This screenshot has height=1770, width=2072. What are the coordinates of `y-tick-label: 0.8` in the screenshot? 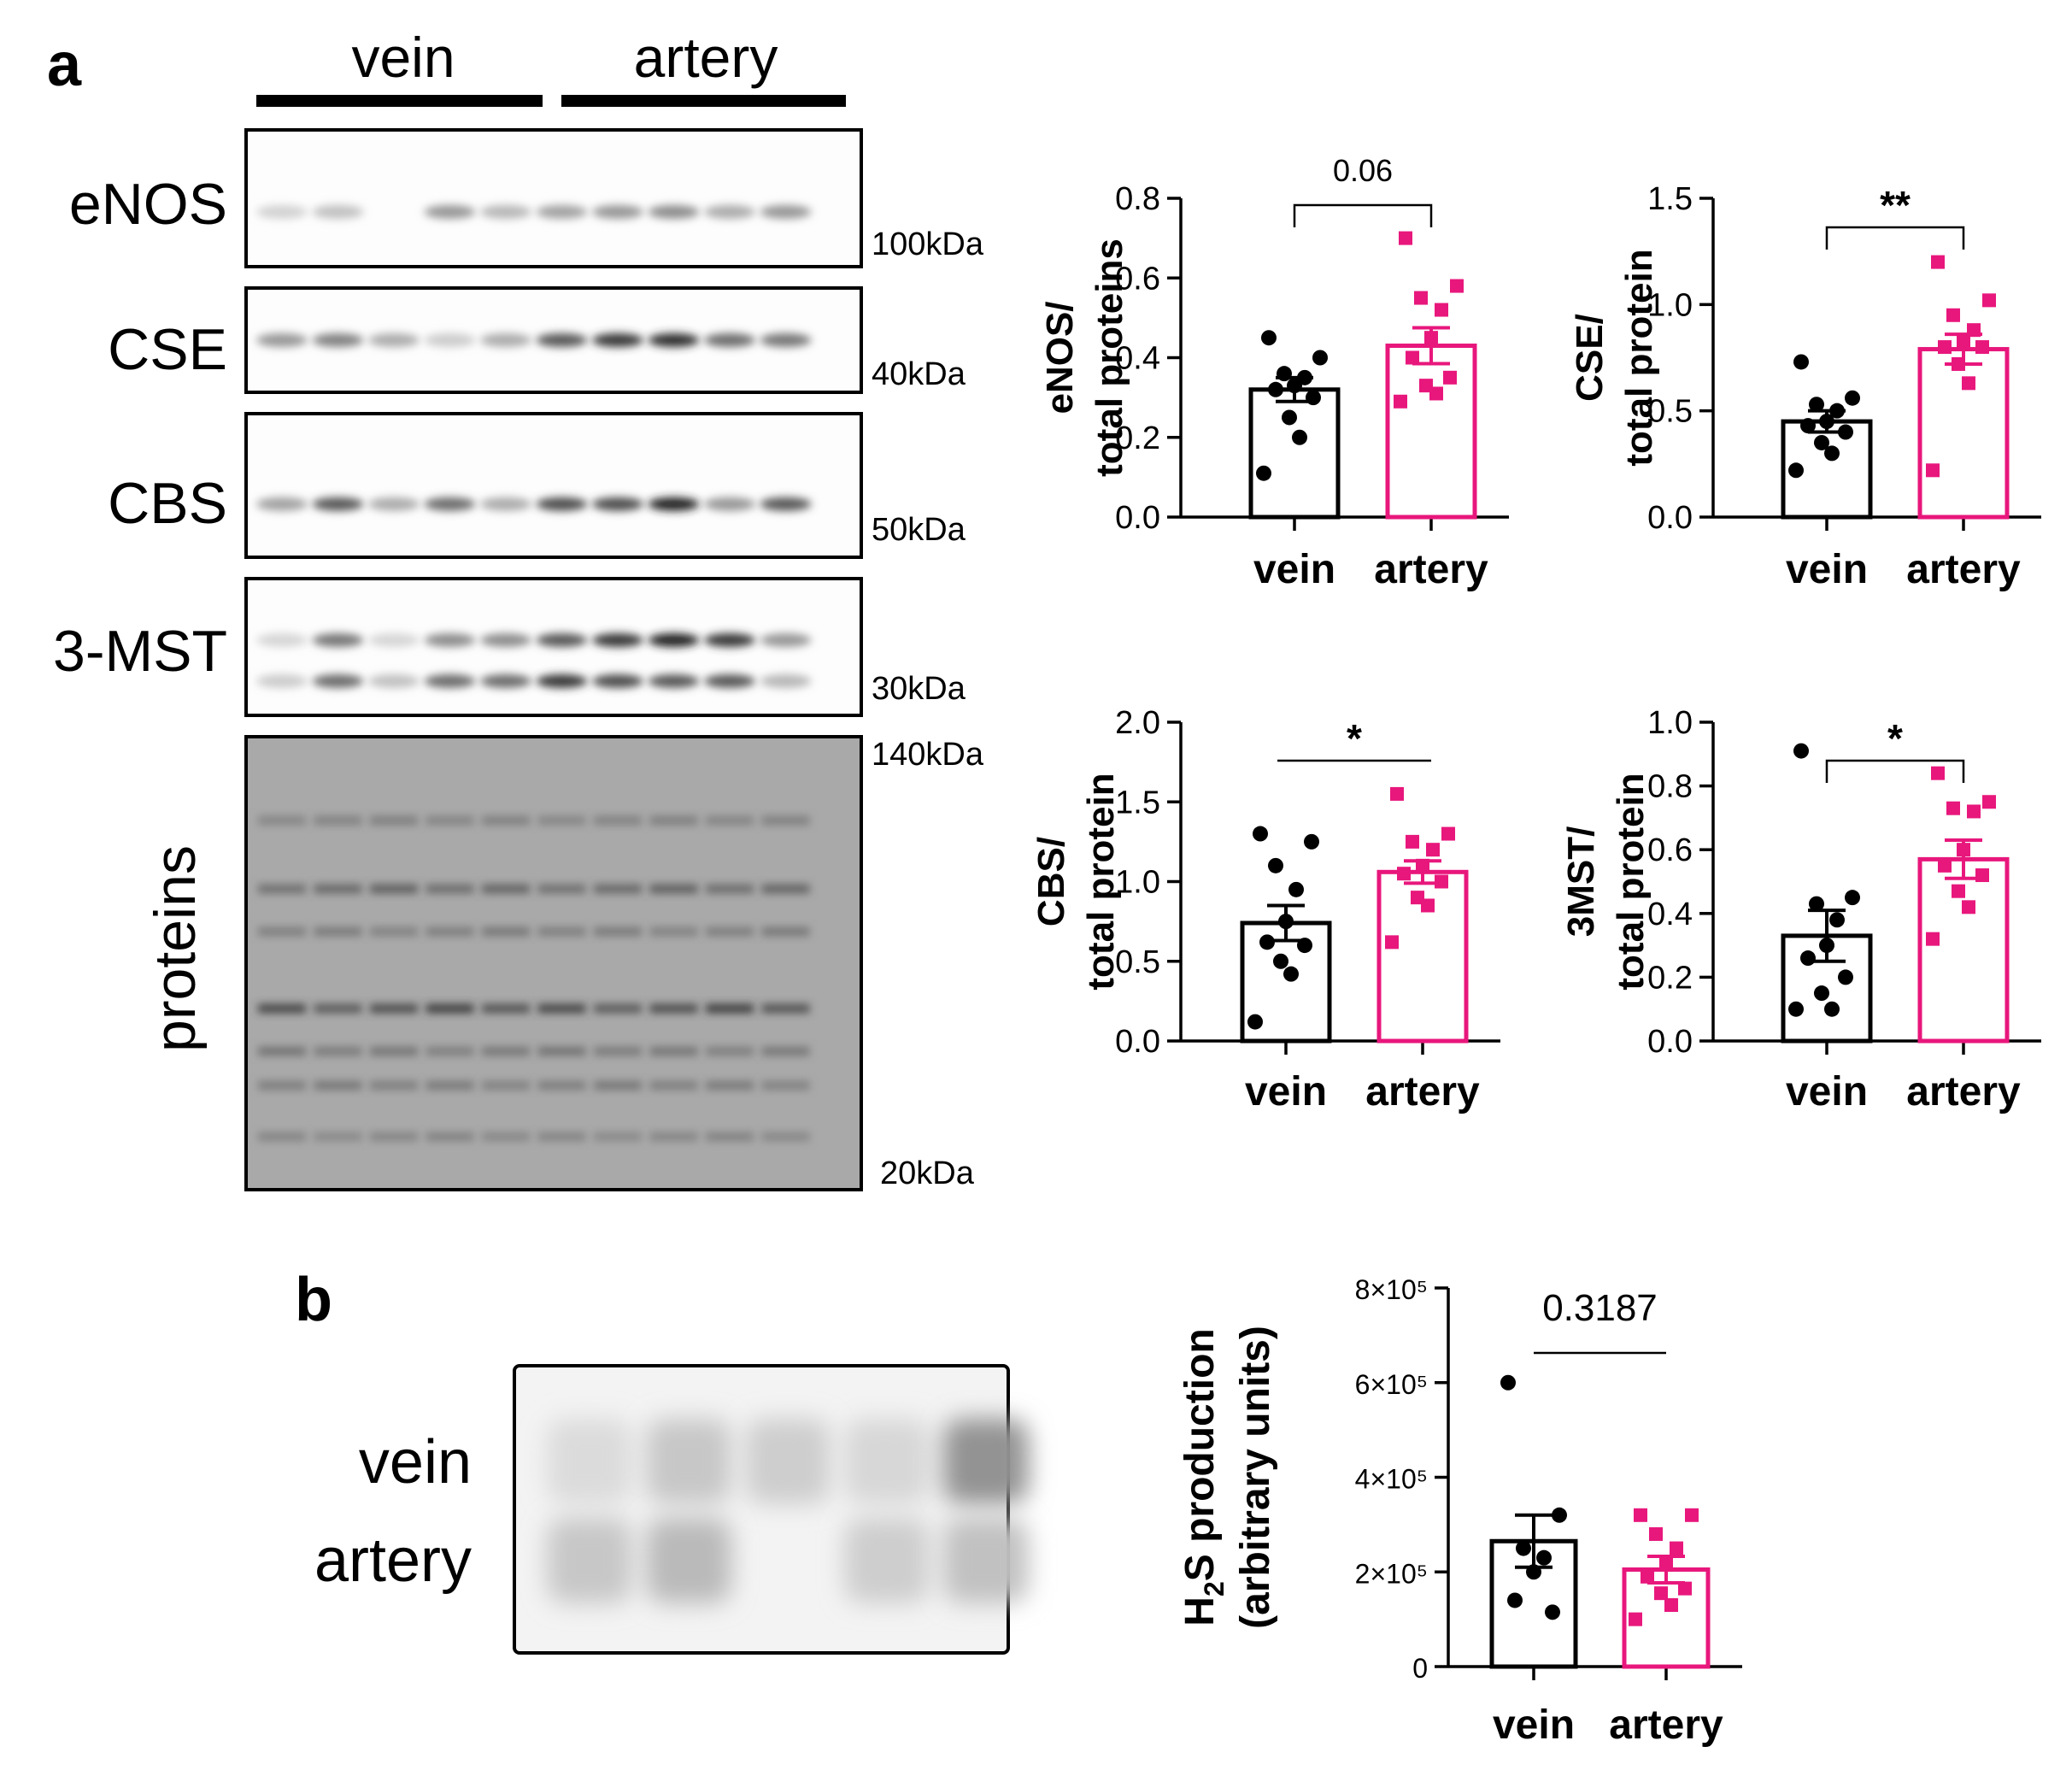 It's located at (1137, 199).